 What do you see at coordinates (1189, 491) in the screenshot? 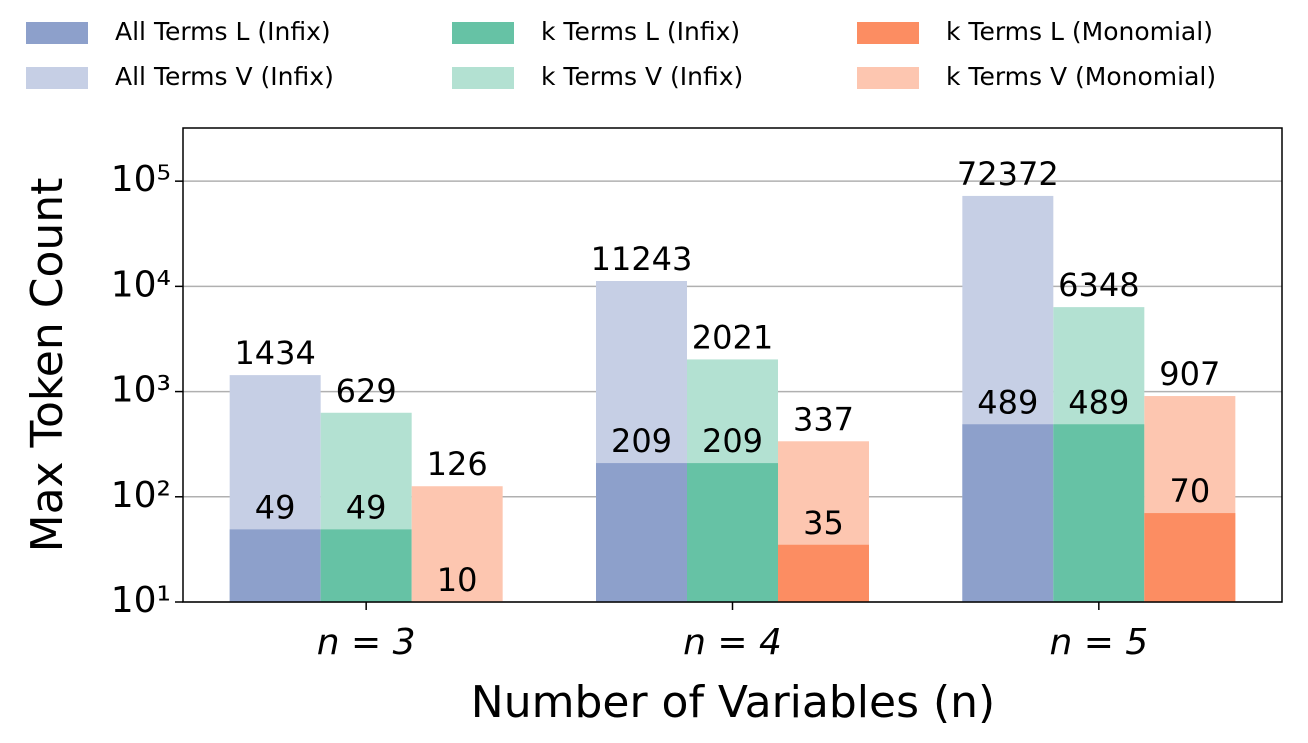
I see `data-label: 70` at bounding box center [1189, 491].